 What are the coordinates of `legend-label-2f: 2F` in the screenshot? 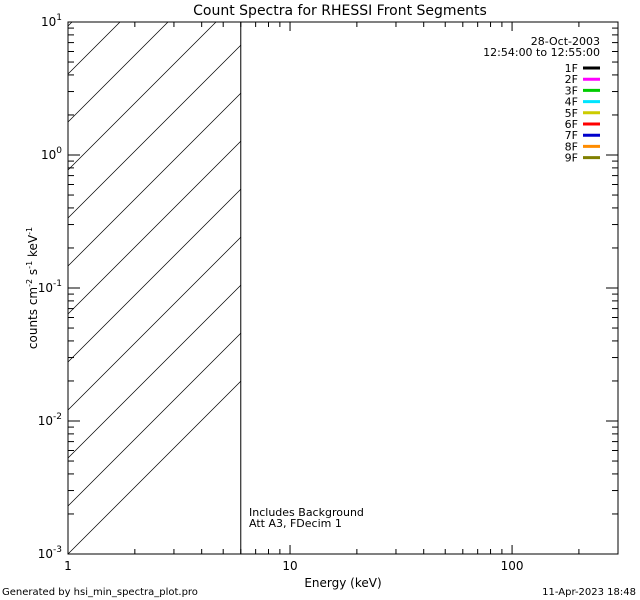 It's located at (571, 79).